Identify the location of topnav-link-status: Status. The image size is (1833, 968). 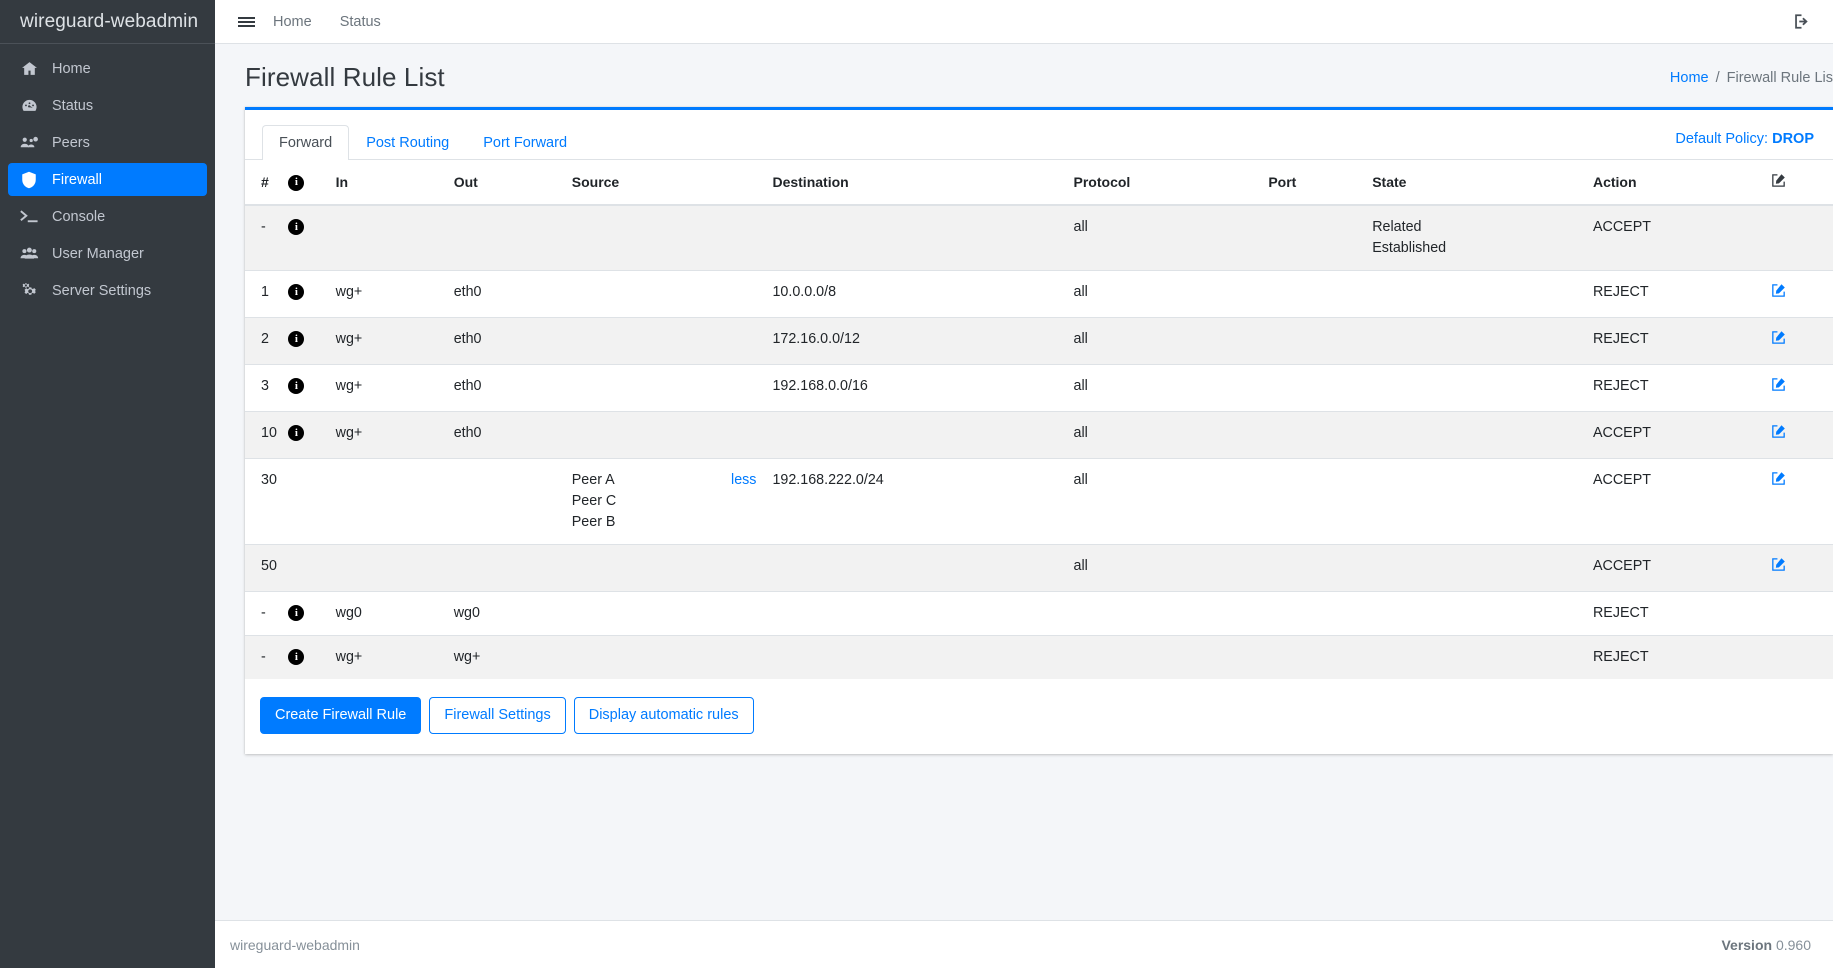
(360, 21).